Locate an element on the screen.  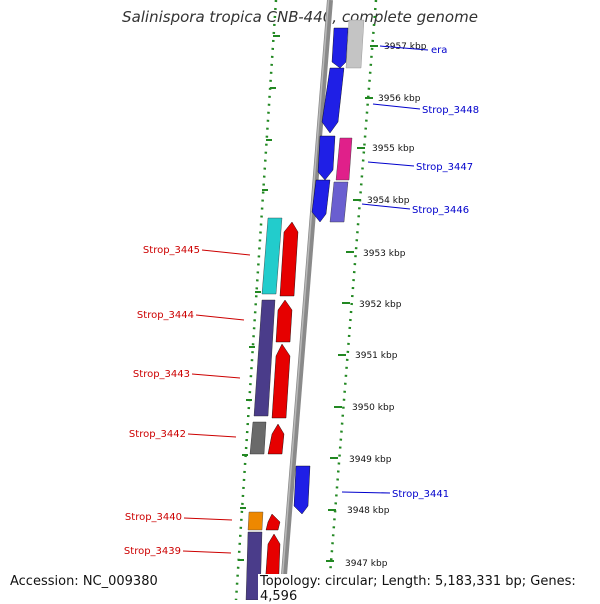
gene-labels-left is located at coordinates (216, 401).